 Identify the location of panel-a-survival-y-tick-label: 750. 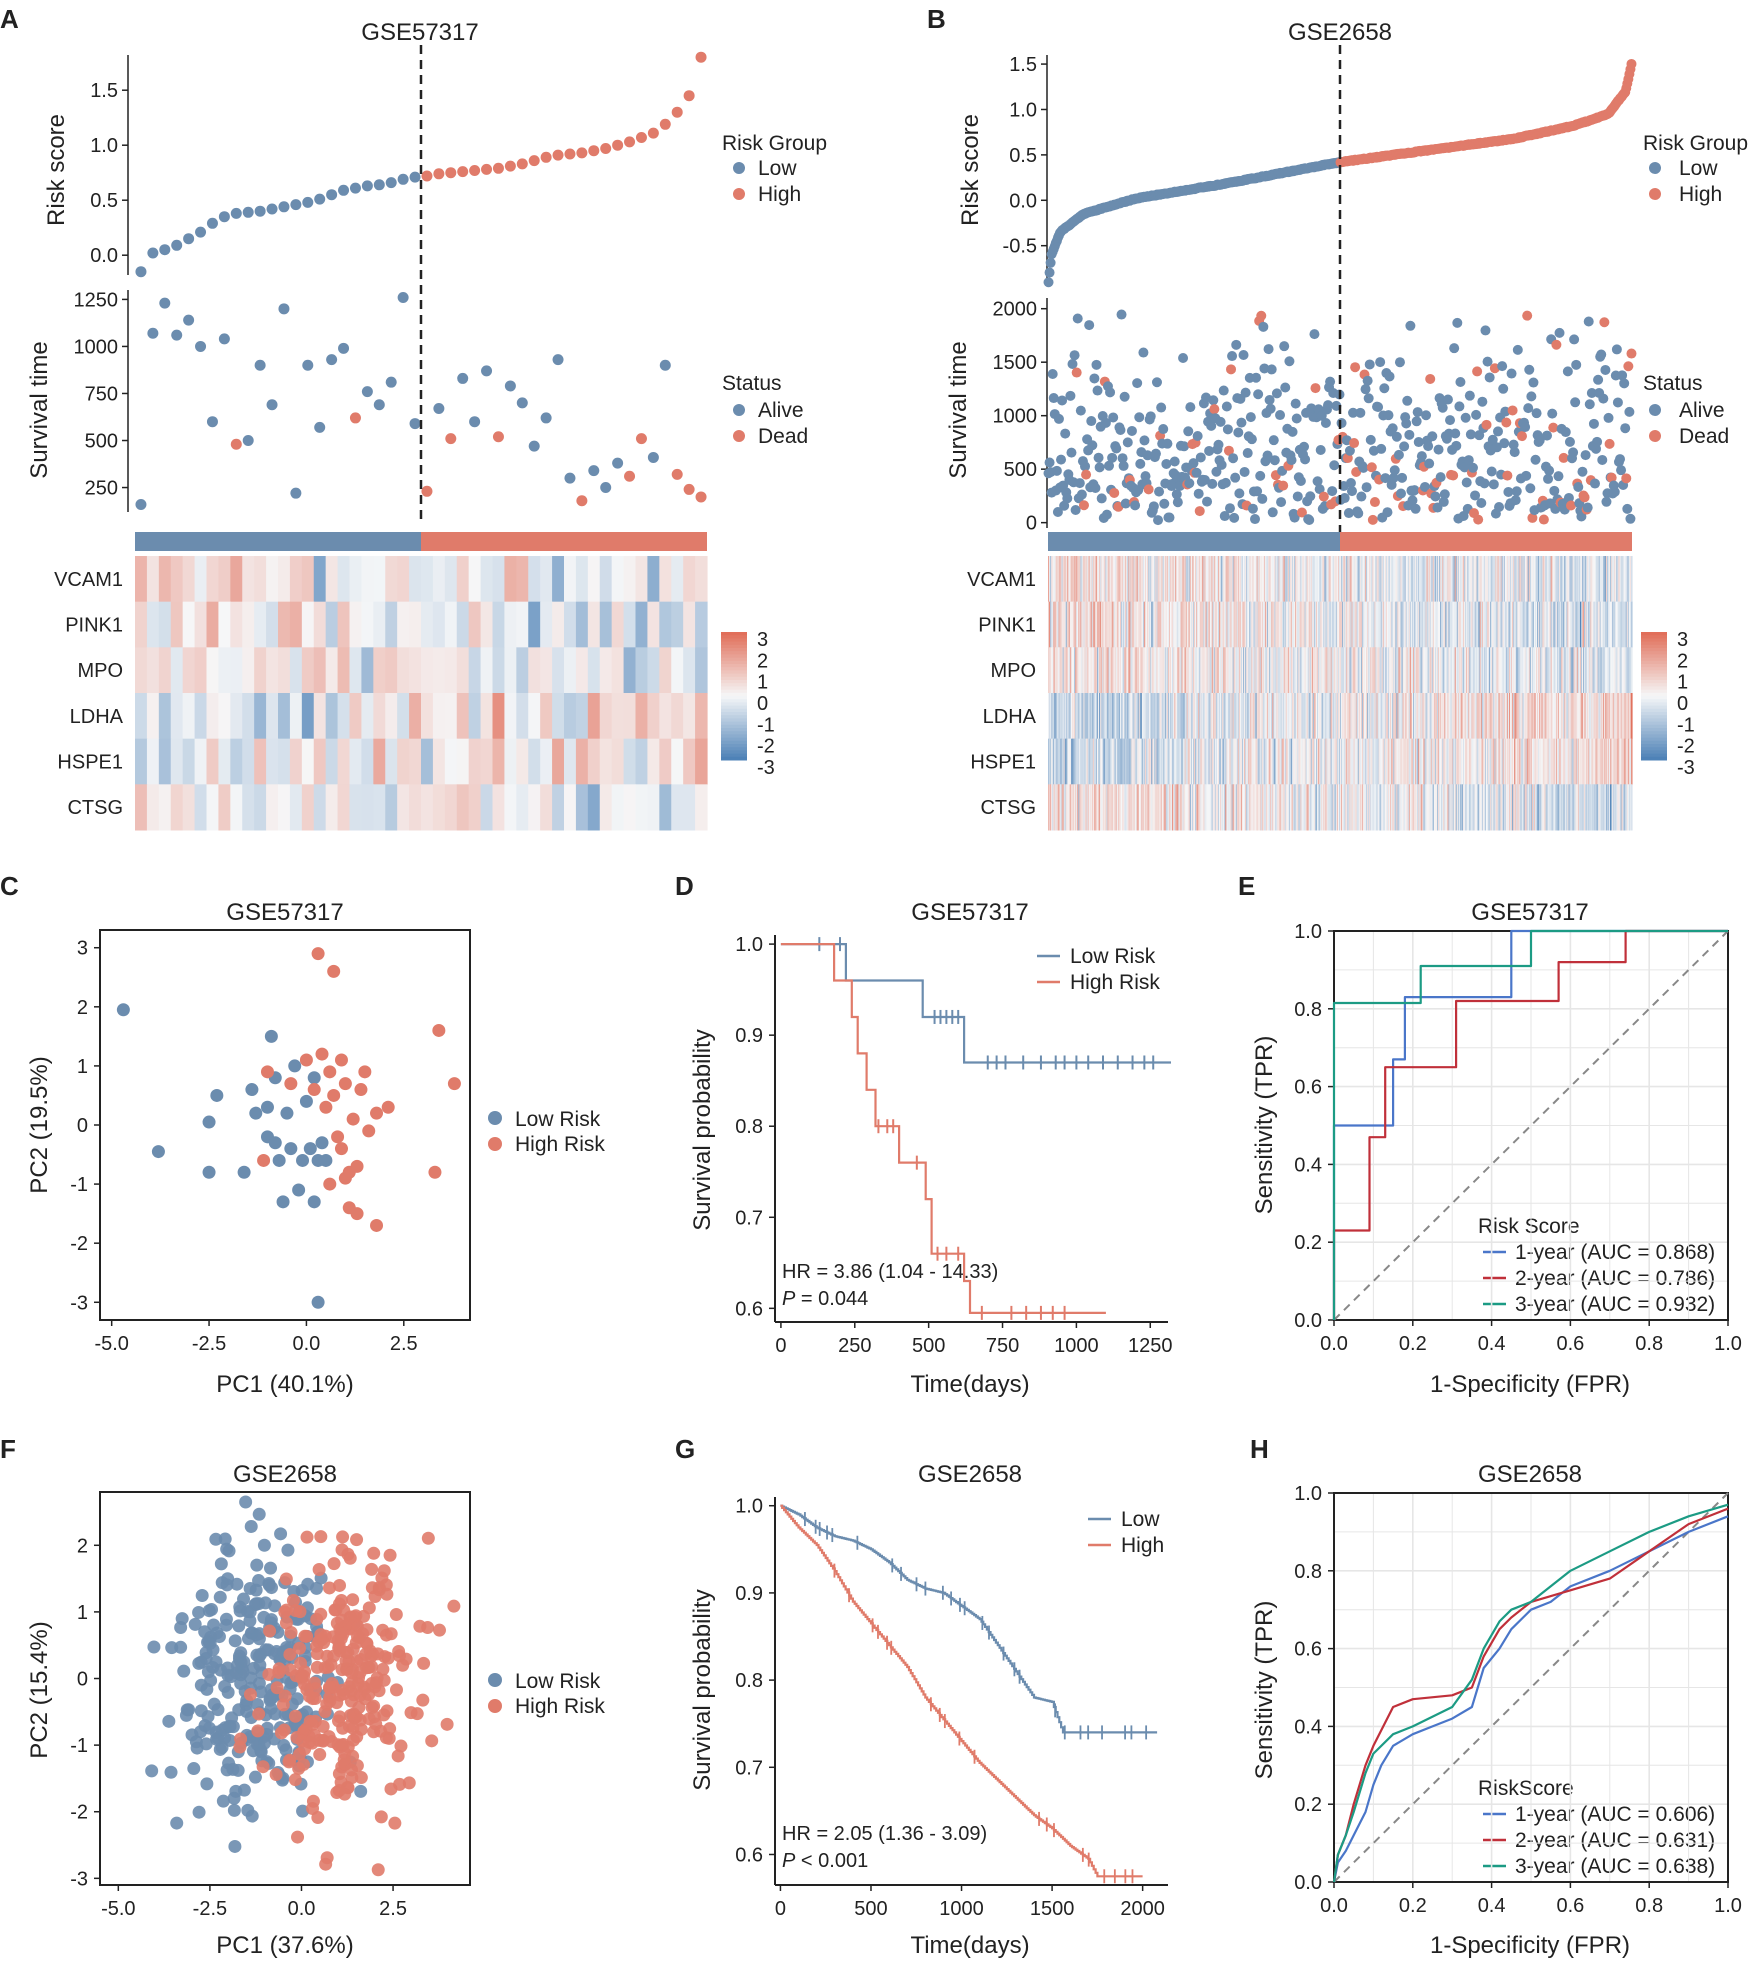
(101, 394).